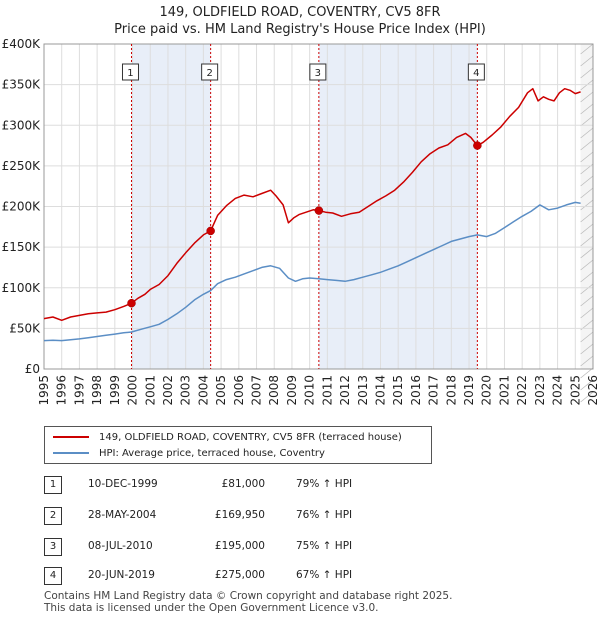 The width and height of the screenshot is (600, 620). I want to click on transaction-hpi: 79% ↑ HPI, so click(324, 484).